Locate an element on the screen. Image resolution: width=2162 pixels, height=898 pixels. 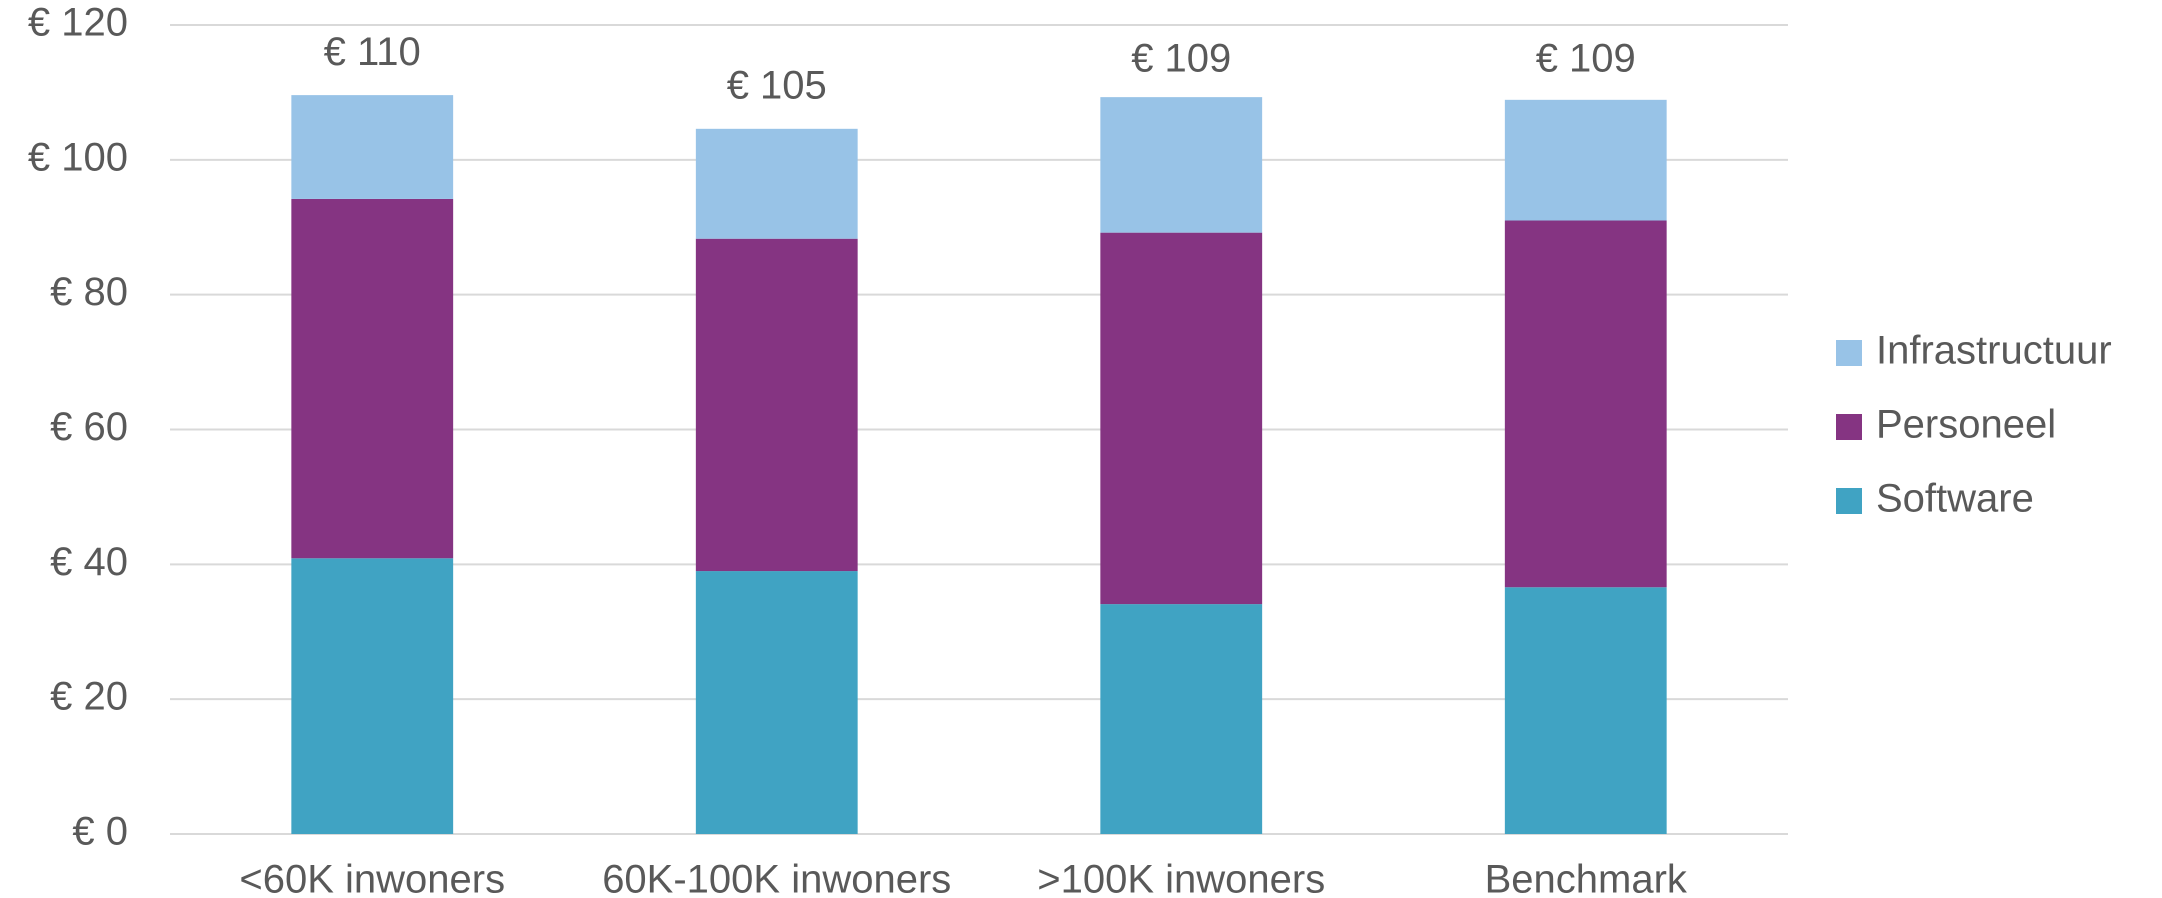
y-tick-label: € 120 is located at coordinates (78, 23).